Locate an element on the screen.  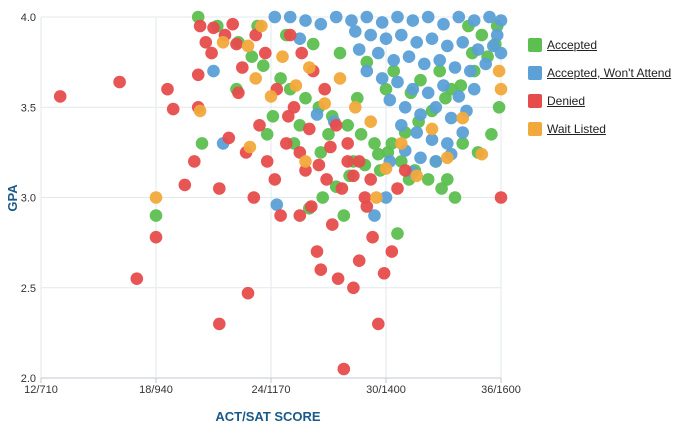
legend-label: Accepted is located at coordinates (572, 45).